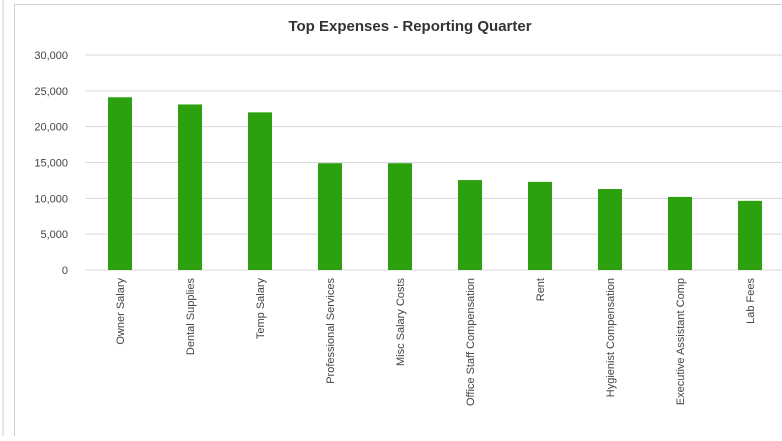 Image resolution: width=782 pixels, height=441 pixels. Describe the element at coordinates (51, 199) in the screenshot. I see `y-tick-label: 10,000` at that location.